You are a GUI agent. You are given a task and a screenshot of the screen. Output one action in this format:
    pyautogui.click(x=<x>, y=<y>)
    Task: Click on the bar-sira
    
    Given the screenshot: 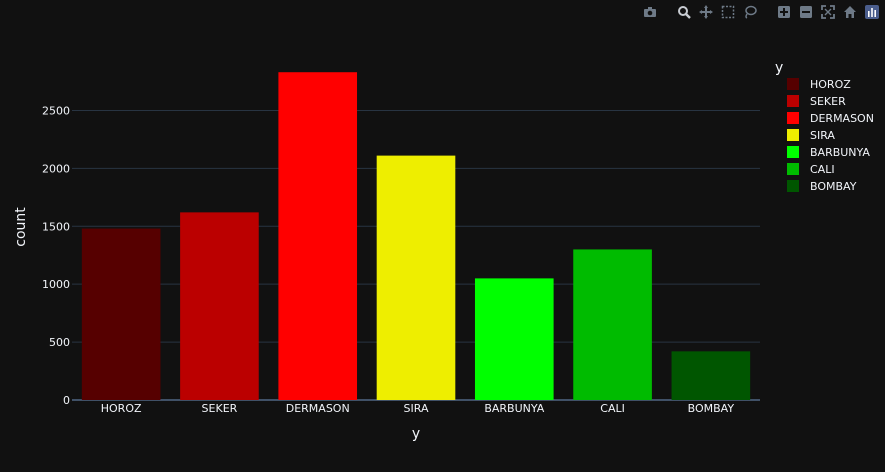 What is the action you would take?
    pyautogui.click(x=416, y=277)
    